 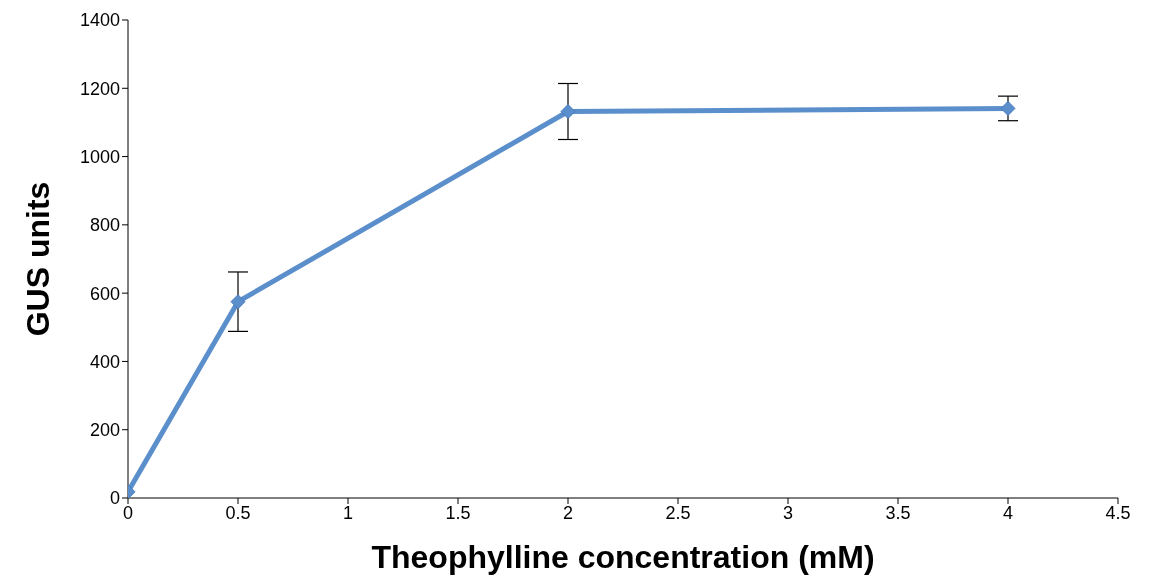 What do you see at coordinates (788, 512) in the screenshot?
I see `x-tick-label: 3` at bounding box center [788, 512].